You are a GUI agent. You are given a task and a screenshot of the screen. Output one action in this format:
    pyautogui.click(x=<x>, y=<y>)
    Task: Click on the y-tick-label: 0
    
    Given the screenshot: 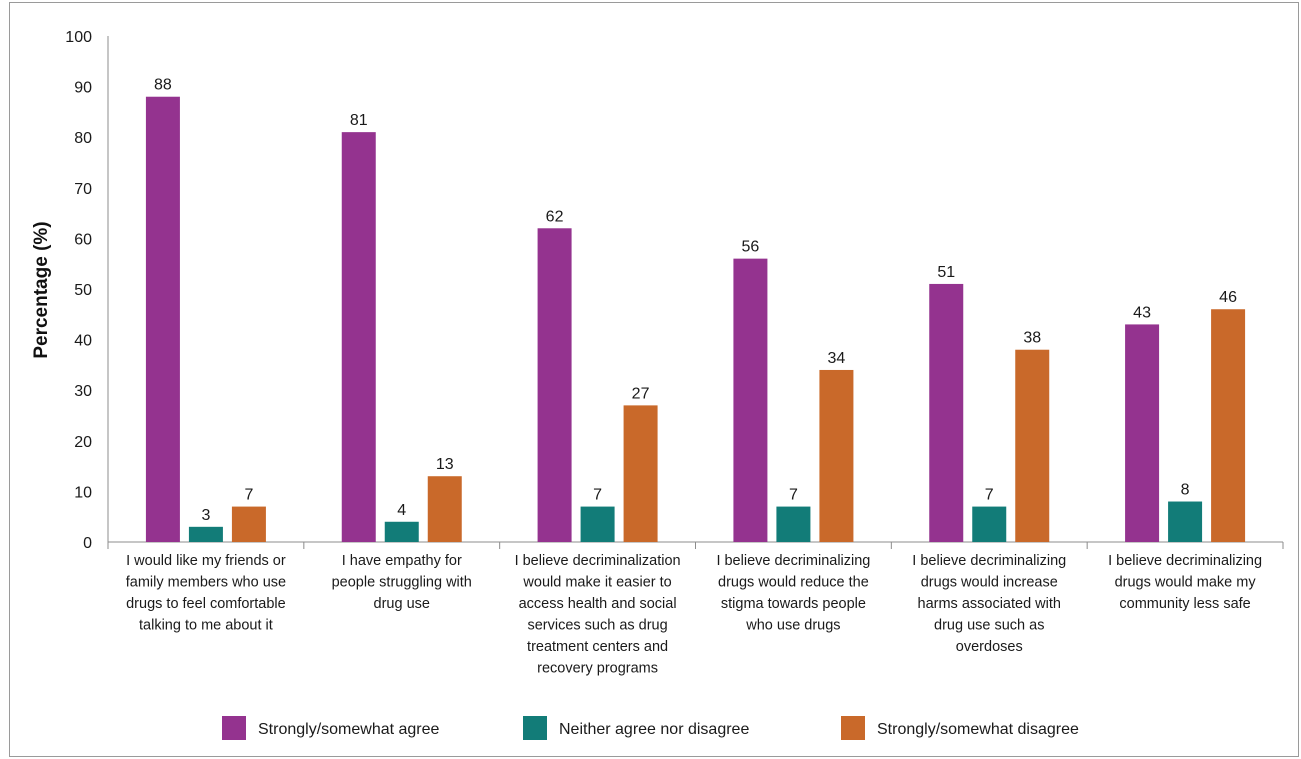 What is the action you would take?
    pyautogui.click(x=87, y=543)
    